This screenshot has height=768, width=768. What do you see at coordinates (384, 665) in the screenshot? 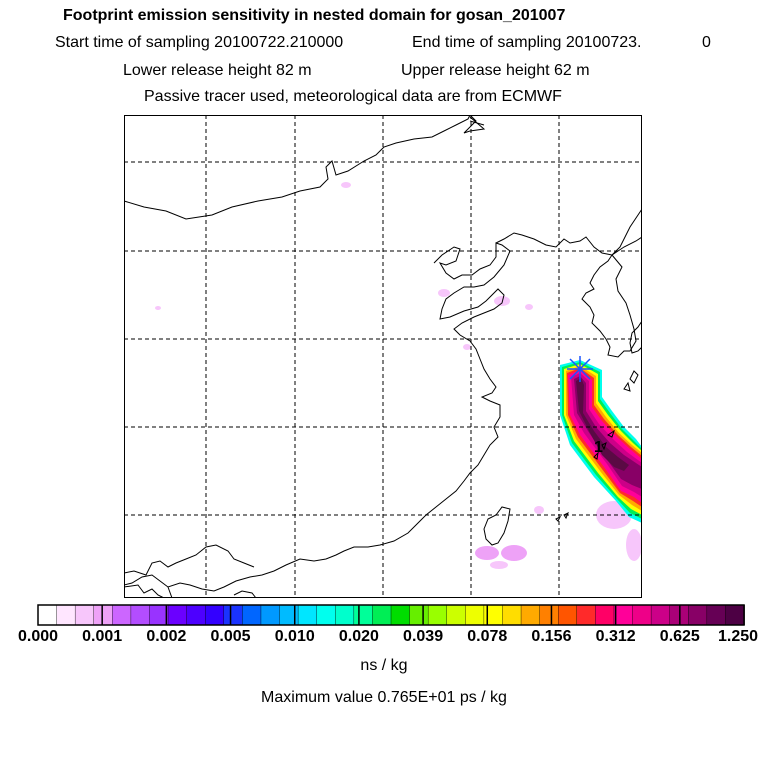
I see `colorbar-units: ns / kg` at bounding box center [384, 665].